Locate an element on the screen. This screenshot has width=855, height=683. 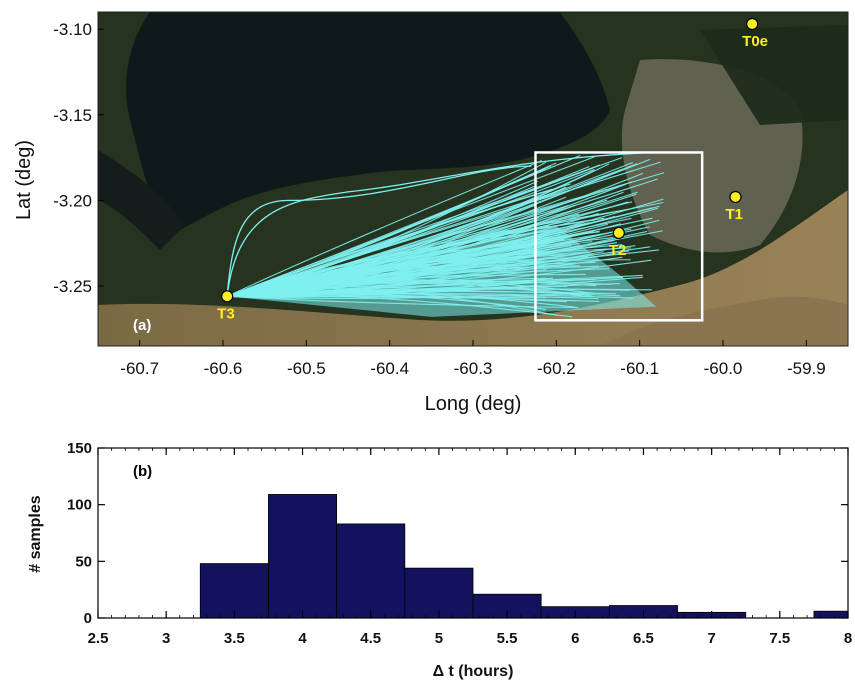
x-tick-label: 5 is located at coordinates (439, 638).